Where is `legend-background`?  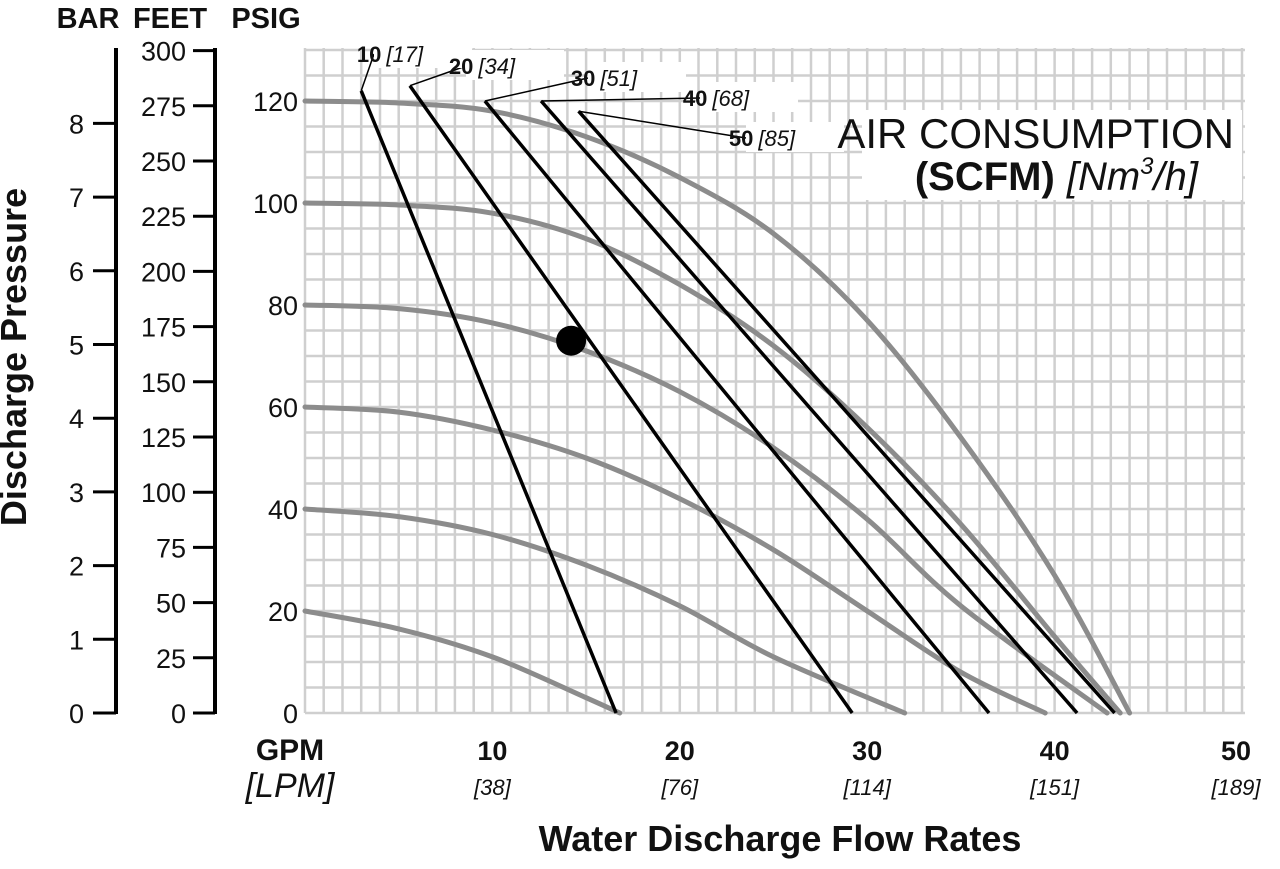 legend-background is located at coordinates (1052, 155).